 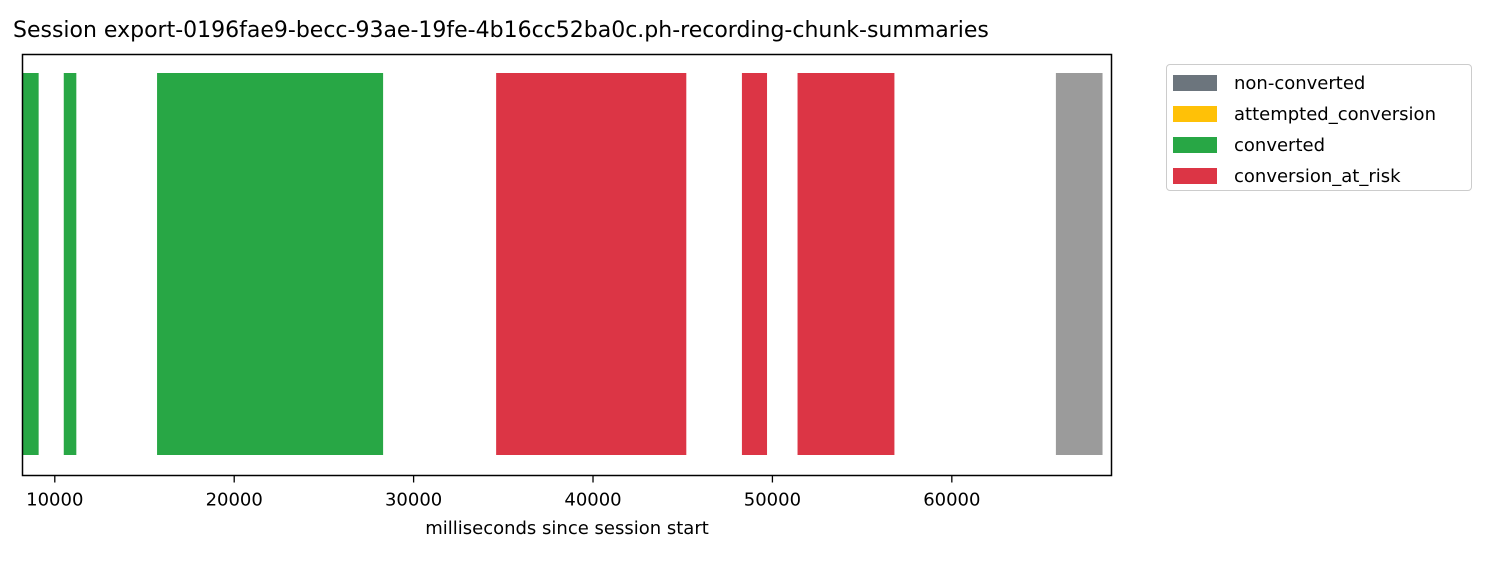 I want to click on legend-item-non-converted: non-converted, so click(x=1269, y=83).